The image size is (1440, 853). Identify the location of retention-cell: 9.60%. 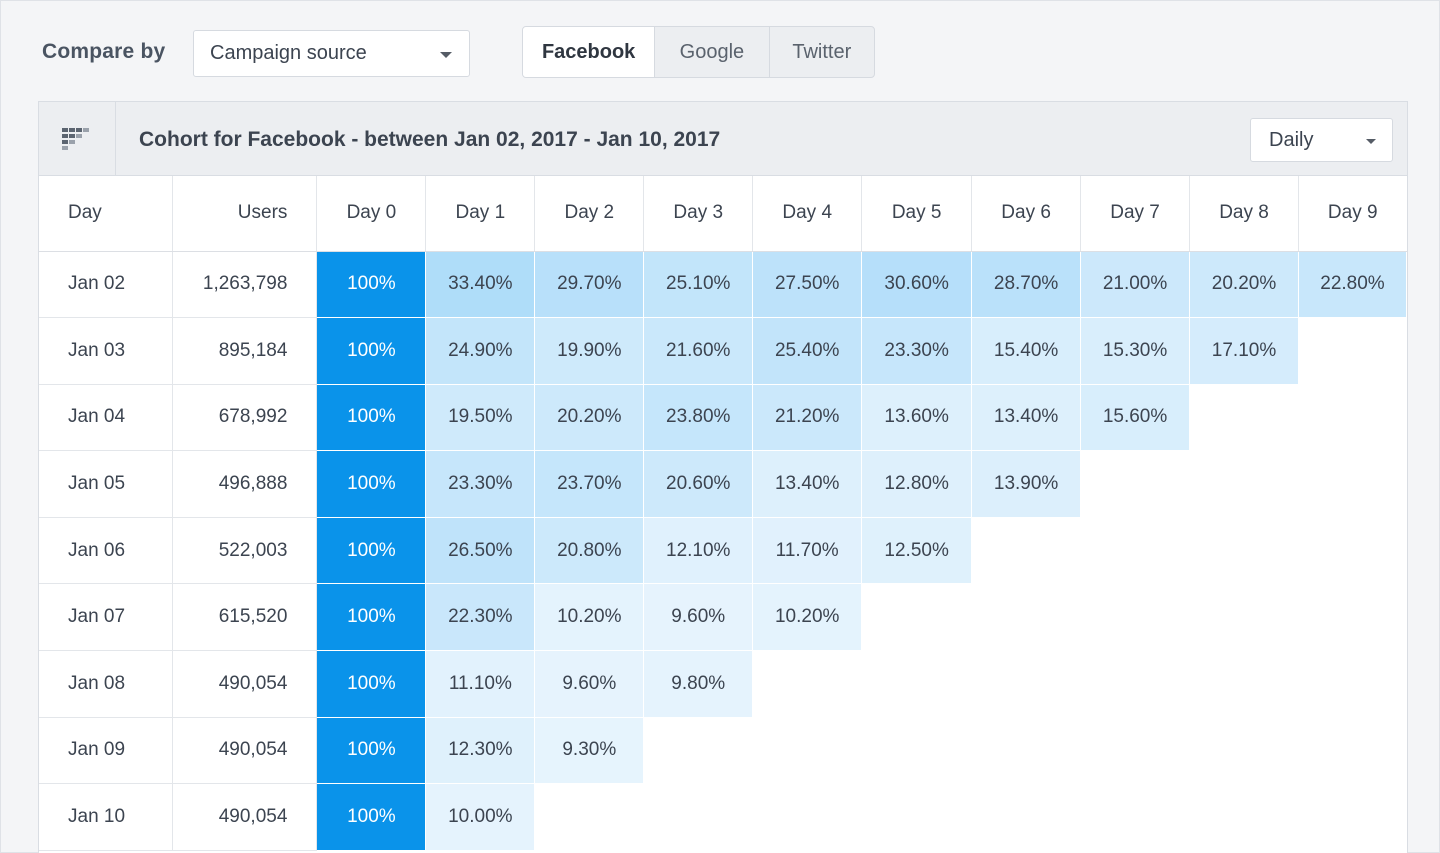
(589, 684).